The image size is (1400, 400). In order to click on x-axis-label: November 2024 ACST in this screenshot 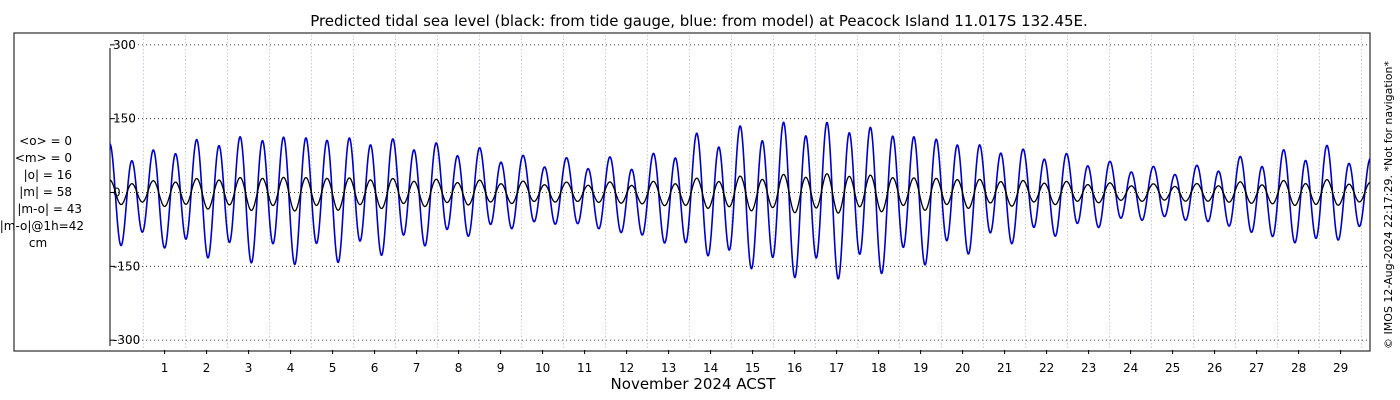, I will do `click(694, 384)`.